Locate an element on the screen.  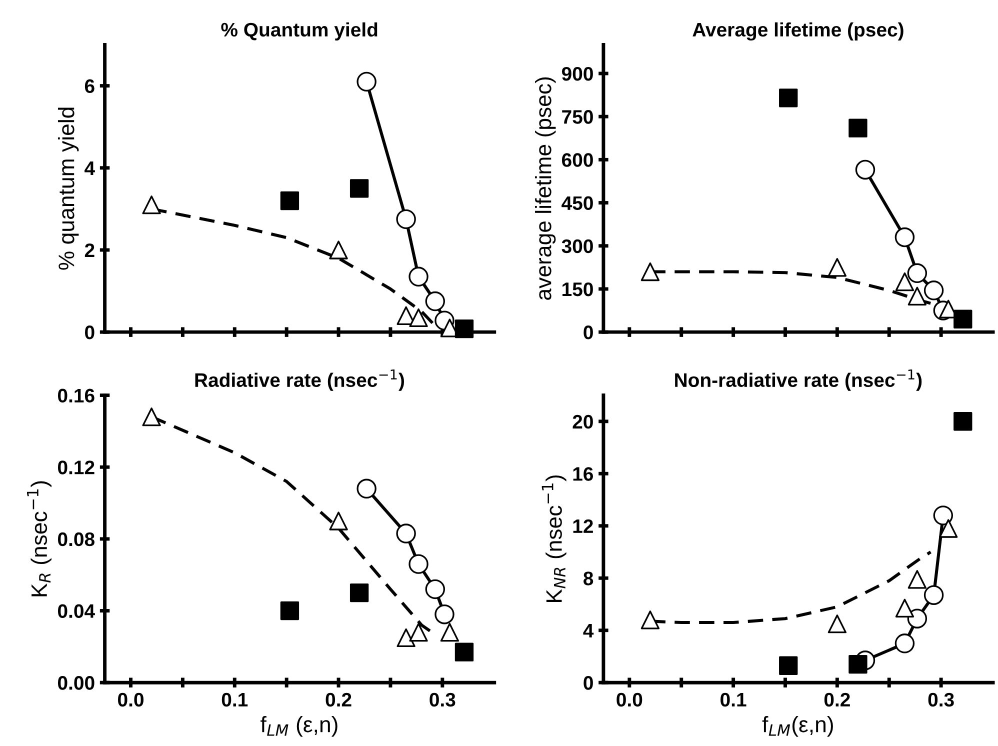
chart-title: % Quantum yield is located at coordinates (299, 31).